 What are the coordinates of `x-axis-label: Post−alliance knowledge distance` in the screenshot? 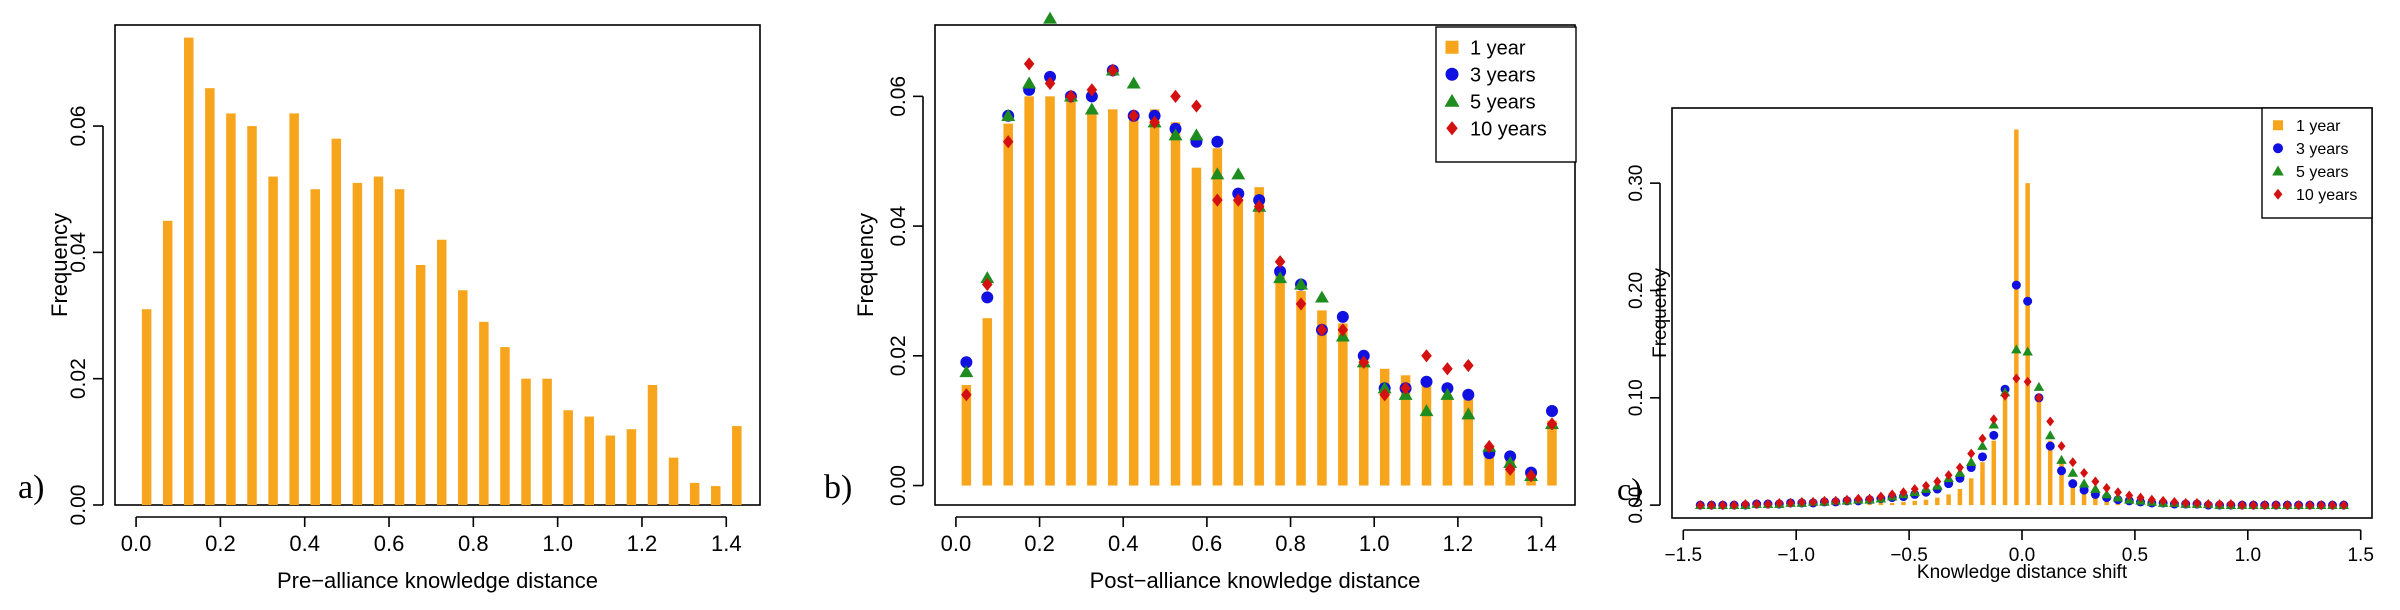 It's located at (1255, 580).